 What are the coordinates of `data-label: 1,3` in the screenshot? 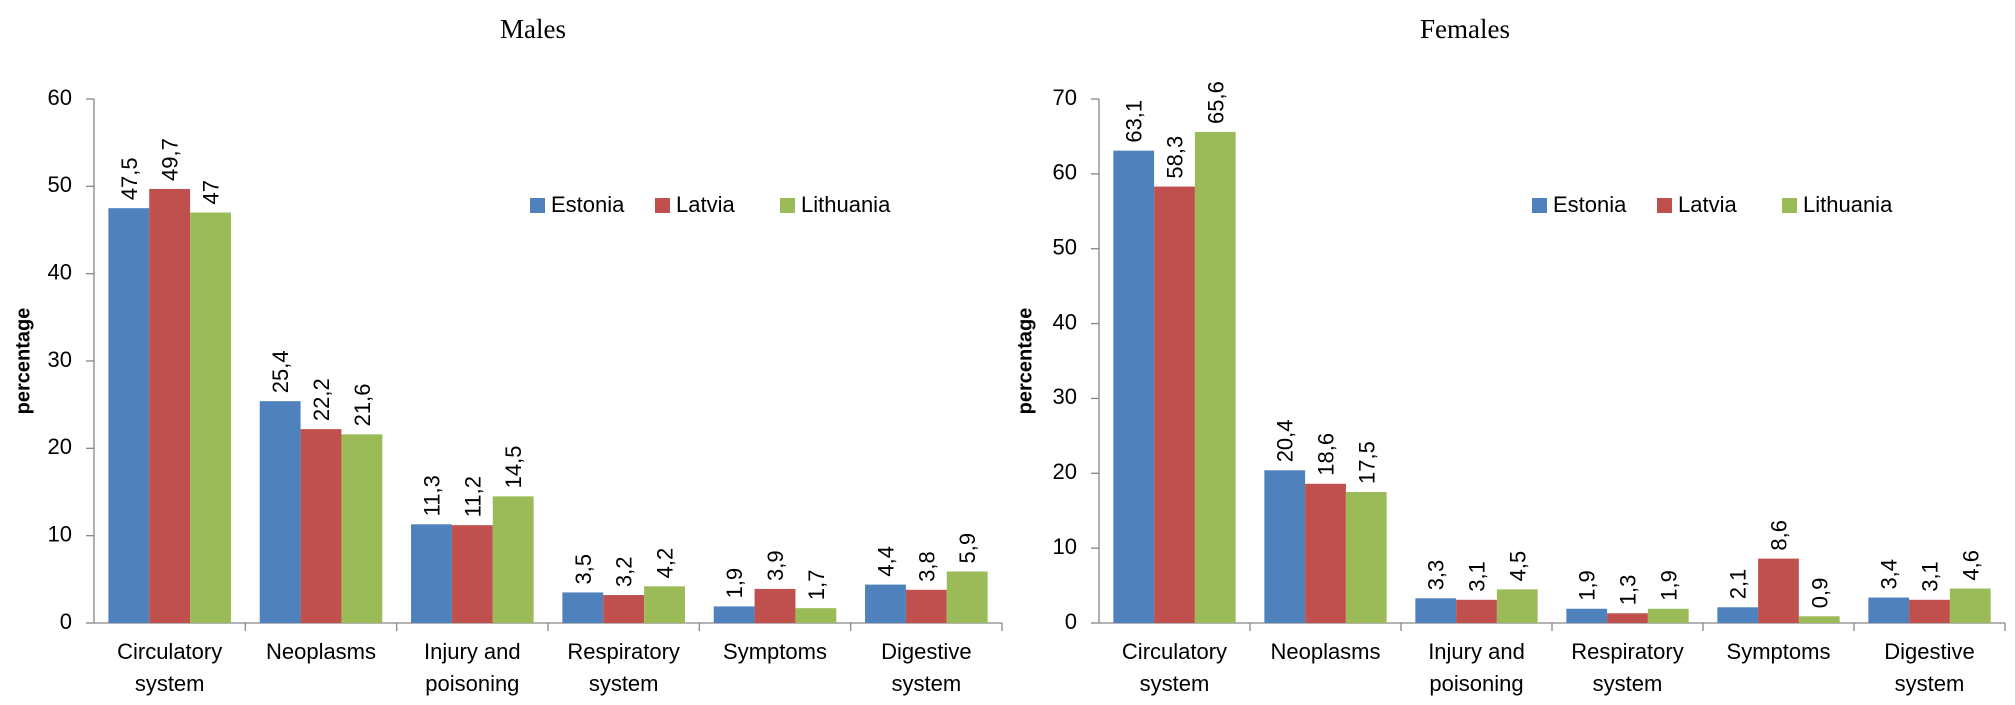 It's located at (1628, 590).